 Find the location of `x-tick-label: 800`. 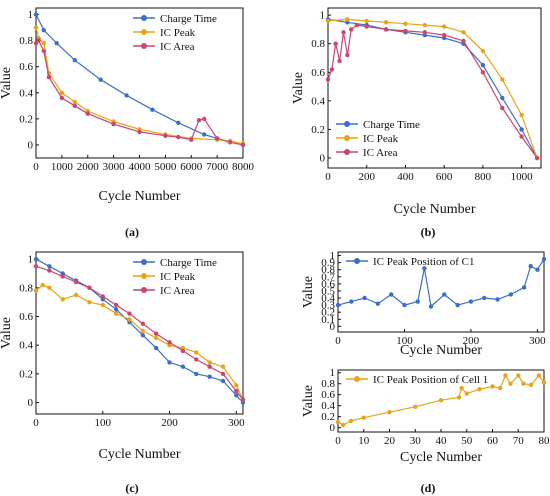

x-tick-label: 800 is located at coordinates (483, 177).